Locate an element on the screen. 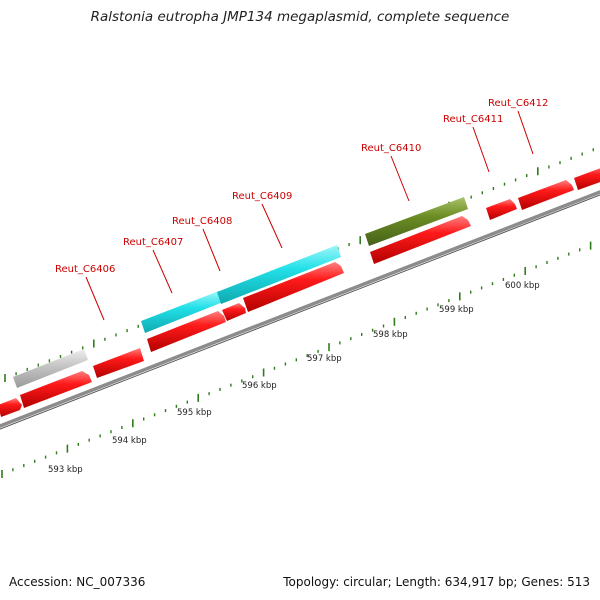 The width and height of the screenshot is (600, 600). kbp-label: 593 kbp is located at coordinates (65, 470).